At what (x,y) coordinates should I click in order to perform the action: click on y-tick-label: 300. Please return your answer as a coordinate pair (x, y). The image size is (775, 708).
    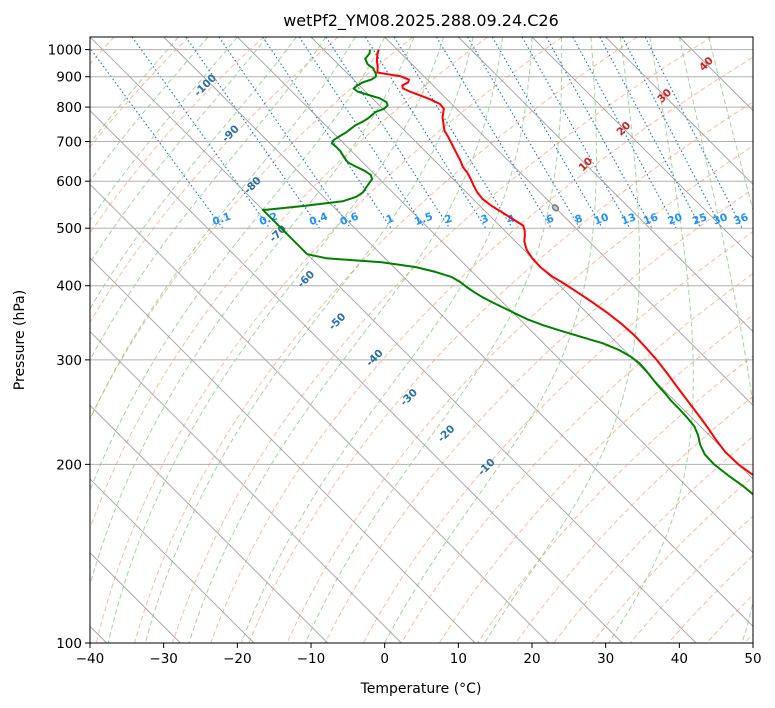
    Looking at the image, I should click on (69, 361).